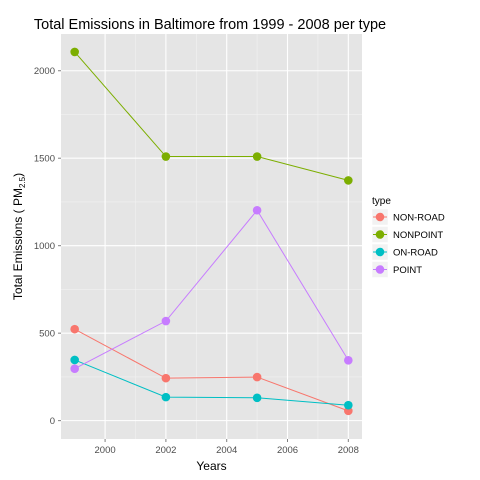 This screenshot has width=480, height=480. I want to click on series-line-non-road, so click(211, 370).